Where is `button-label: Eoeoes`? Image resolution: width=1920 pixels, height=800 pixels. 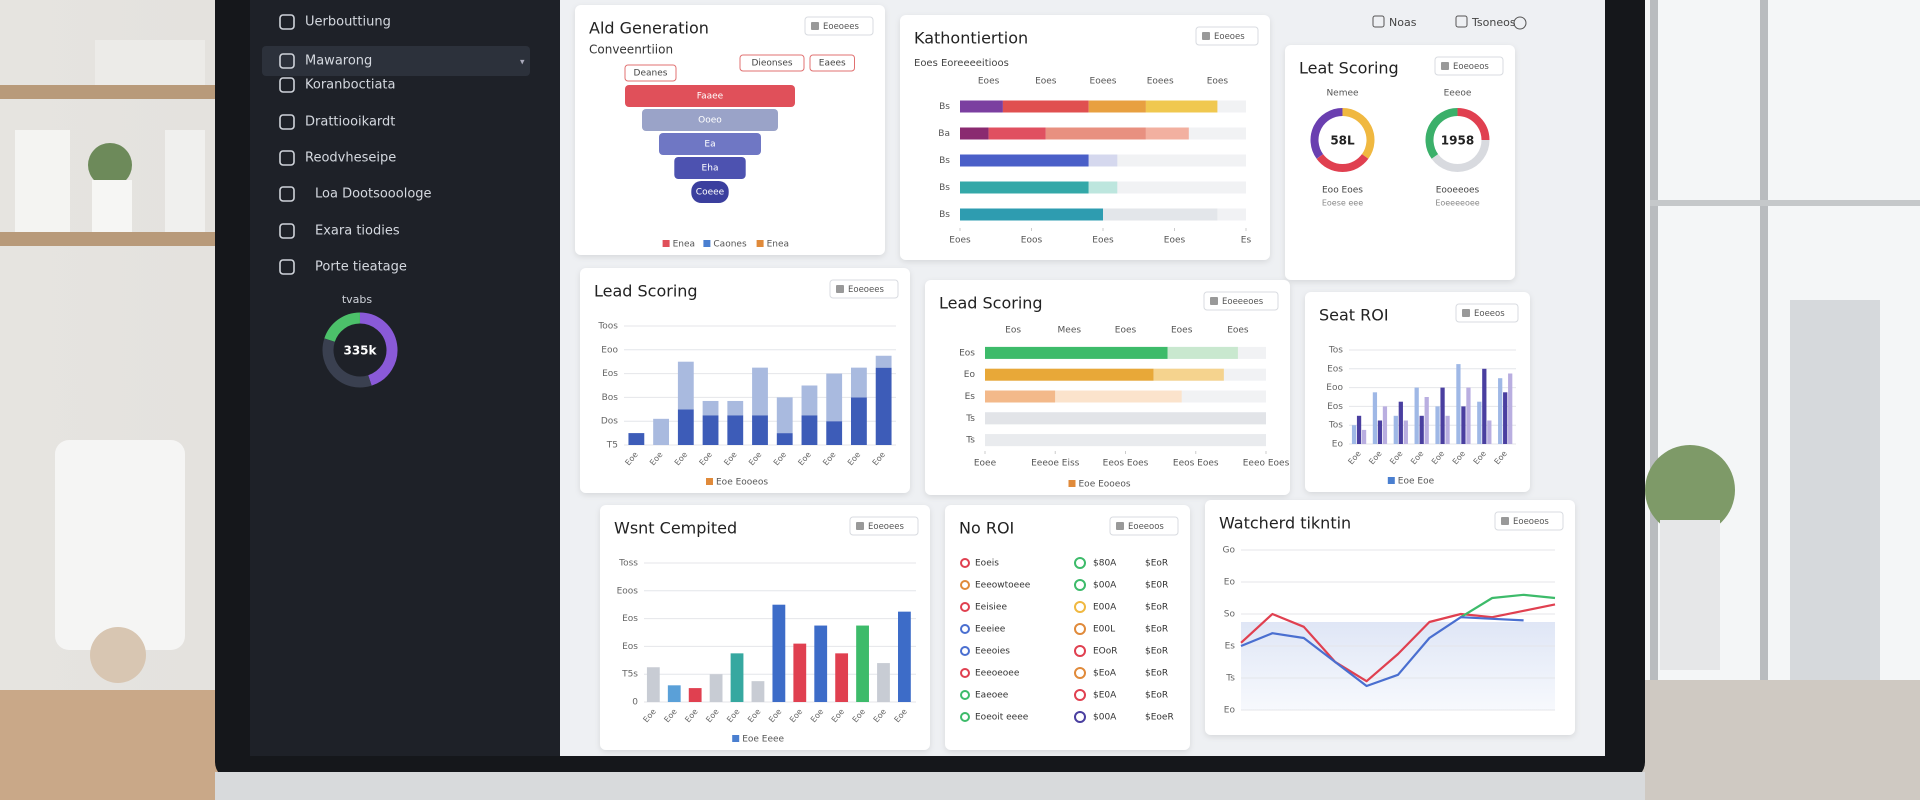
button-label: Eoeoes is located at coordinates (1229, 37).